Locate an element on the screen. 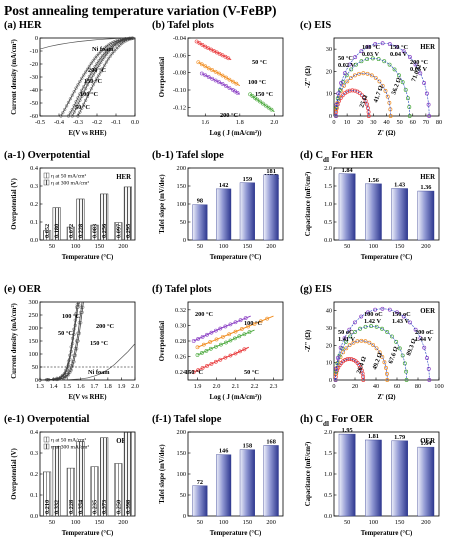 The image size is (449, 550). panel-title-main: (h) C is located at coordinates (311, 419).